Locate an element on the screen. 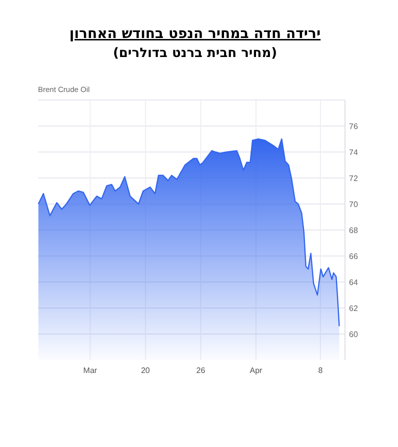 This screenshot has height=447, width=398. y-tick-label: 60 is located at coordinates (353, 334).